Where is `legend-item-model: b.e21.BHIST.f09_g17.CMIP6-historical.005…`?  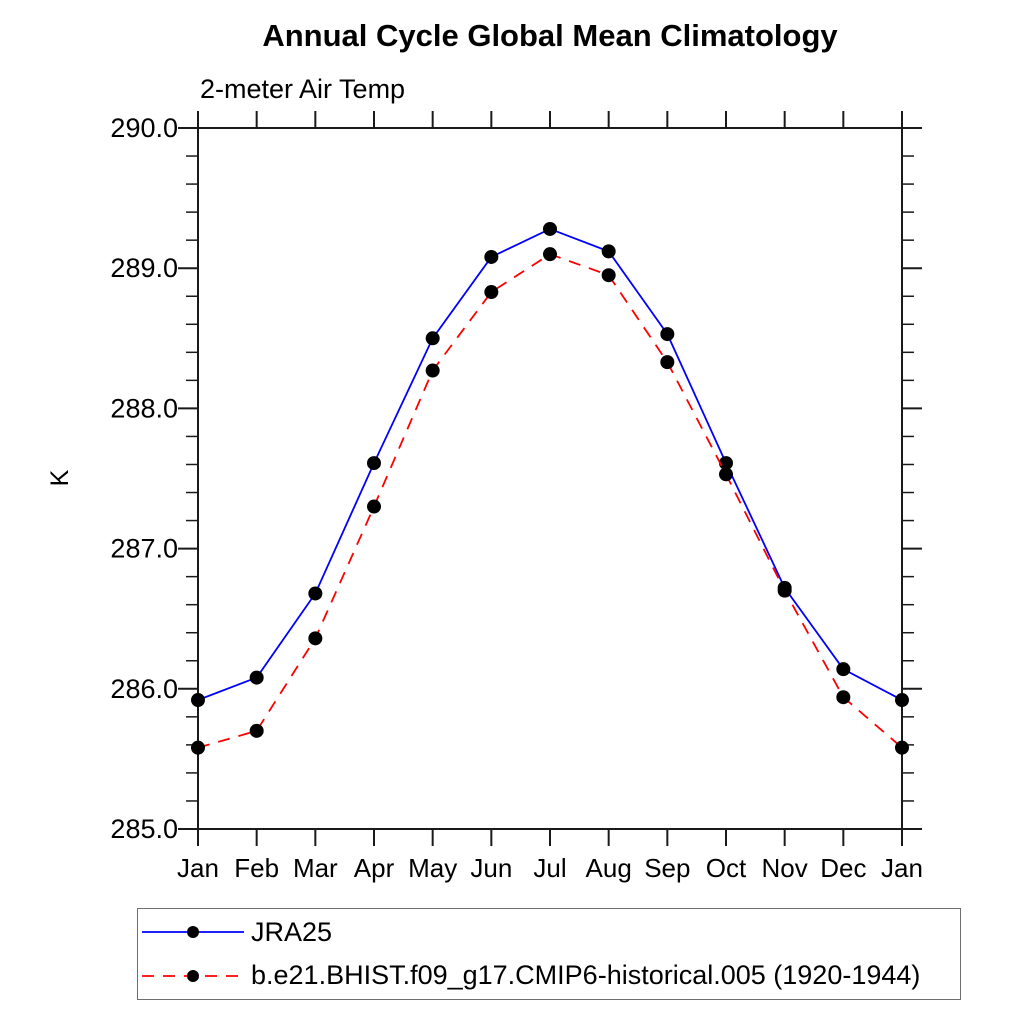
legend-item-model: b.e21.BHIST.f09_g17.CMIP6-historical.005… is located at coordinates (549, 976).